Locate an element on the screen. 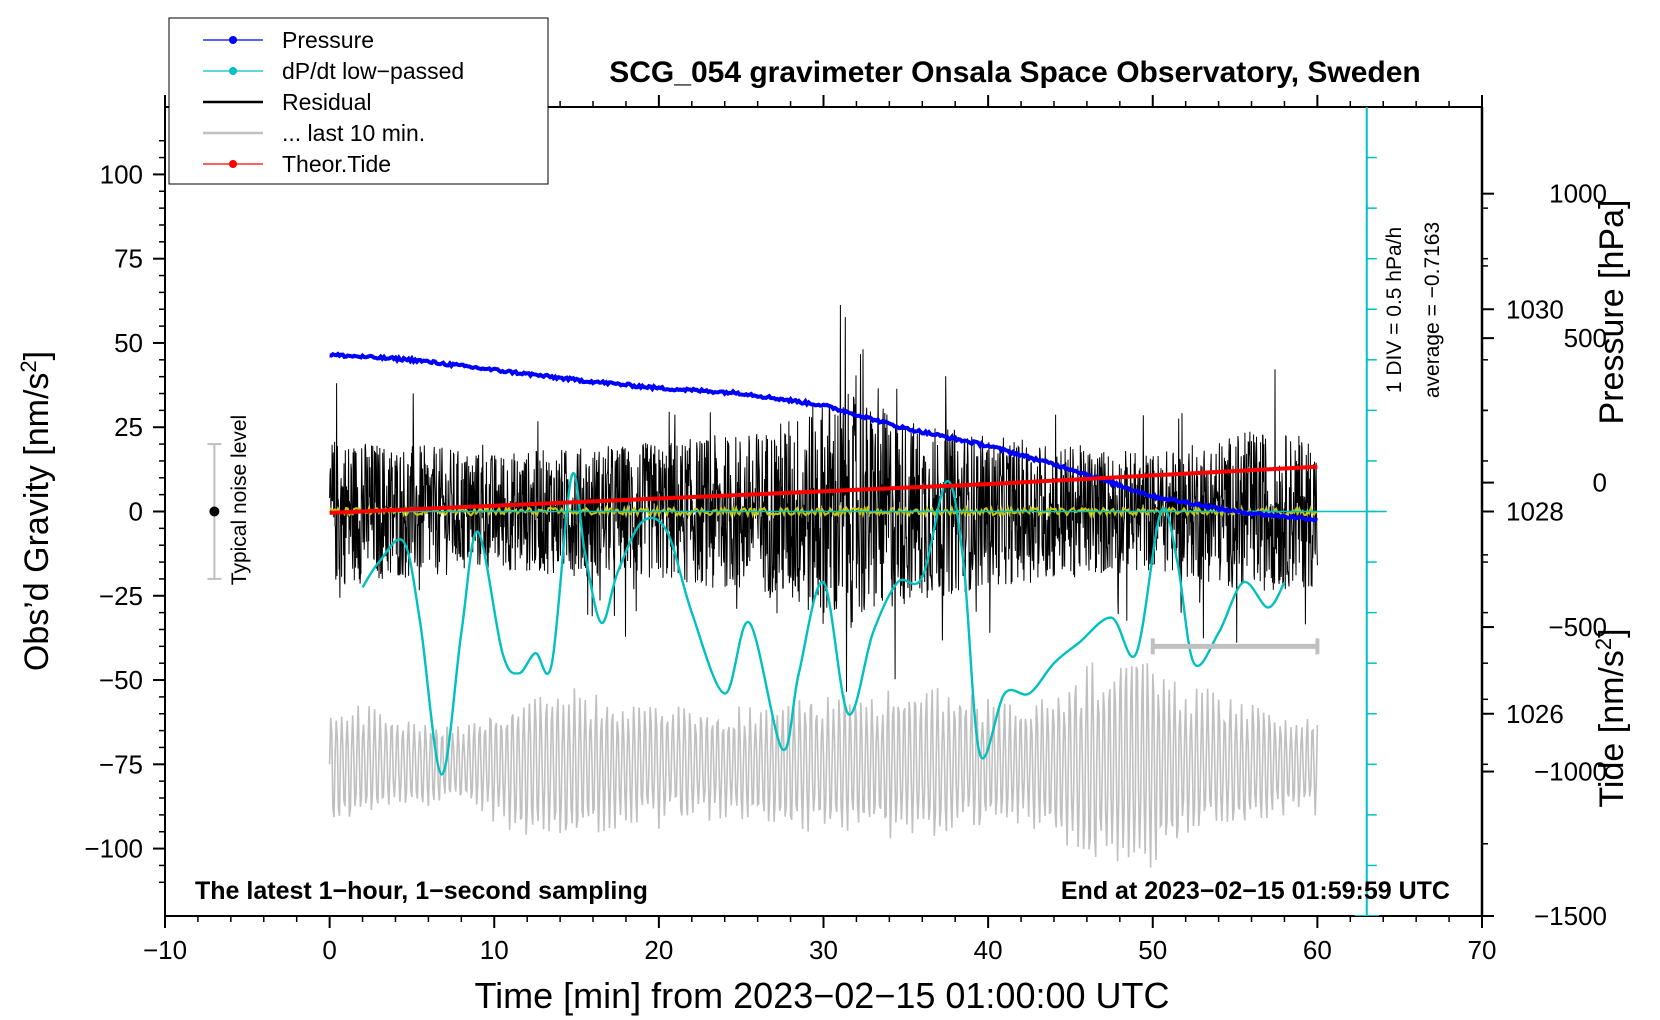 The image size is (1660, 1020). y-tick-label: 25 is located at coordinates (128, 427).